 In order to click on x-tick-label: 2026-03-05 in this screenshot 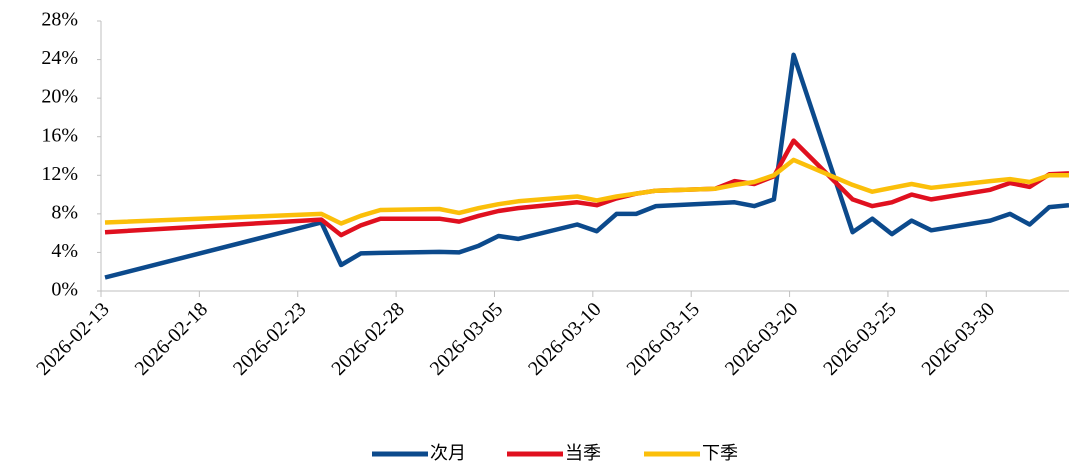, I will do `click(467, 339)`.